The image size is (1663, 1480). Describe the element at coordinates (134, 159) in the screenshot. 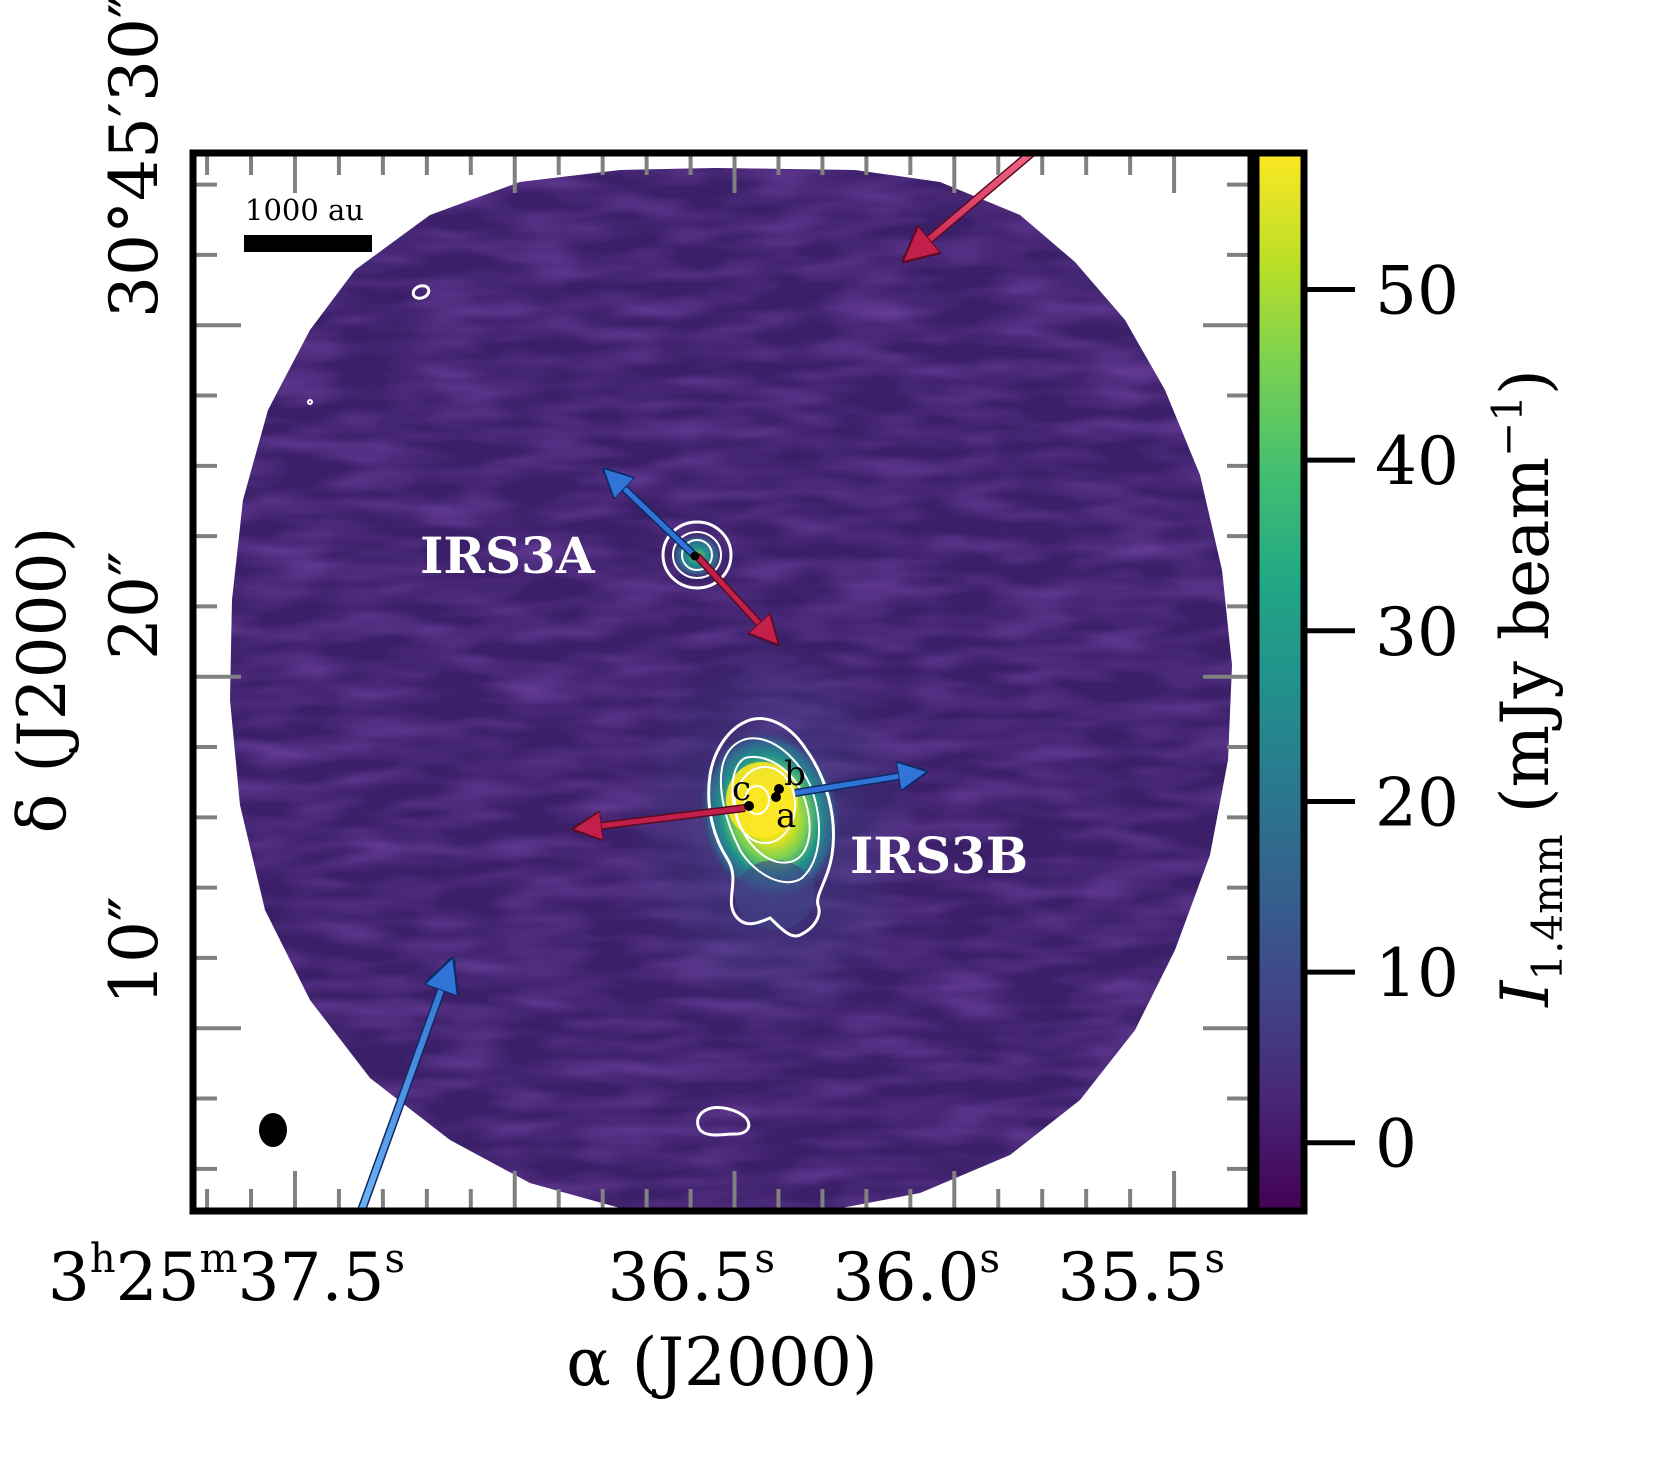

I see `y-tick-label-30: 30°45′30″` at that location.